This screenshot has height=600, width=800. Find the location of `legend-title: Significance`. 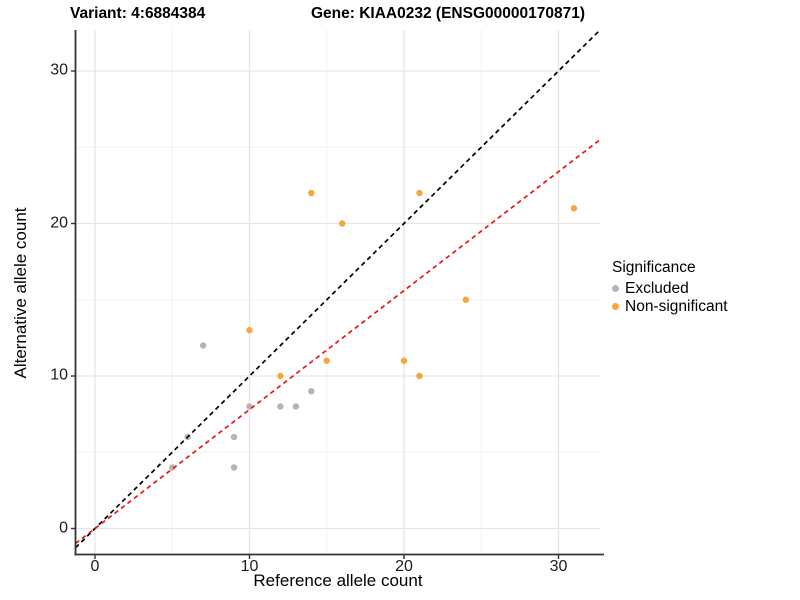

legend-title: Significance is located at coordinates (654, 267).